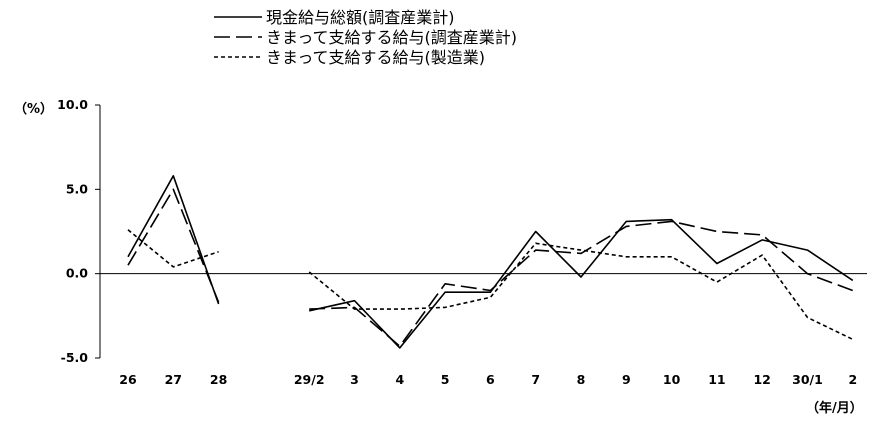  Describe the element at coordinates (716, 379) in the screenshot. I see `x-tick-label: 11` at that location.